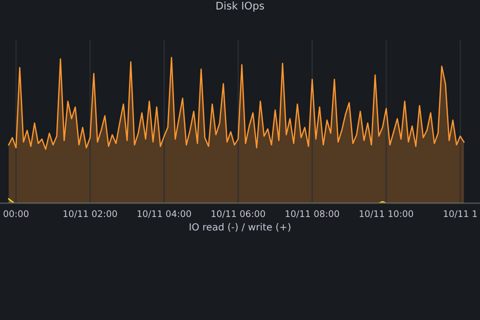  I want to click on x-tick-label: 00:00, so click(16, 214).